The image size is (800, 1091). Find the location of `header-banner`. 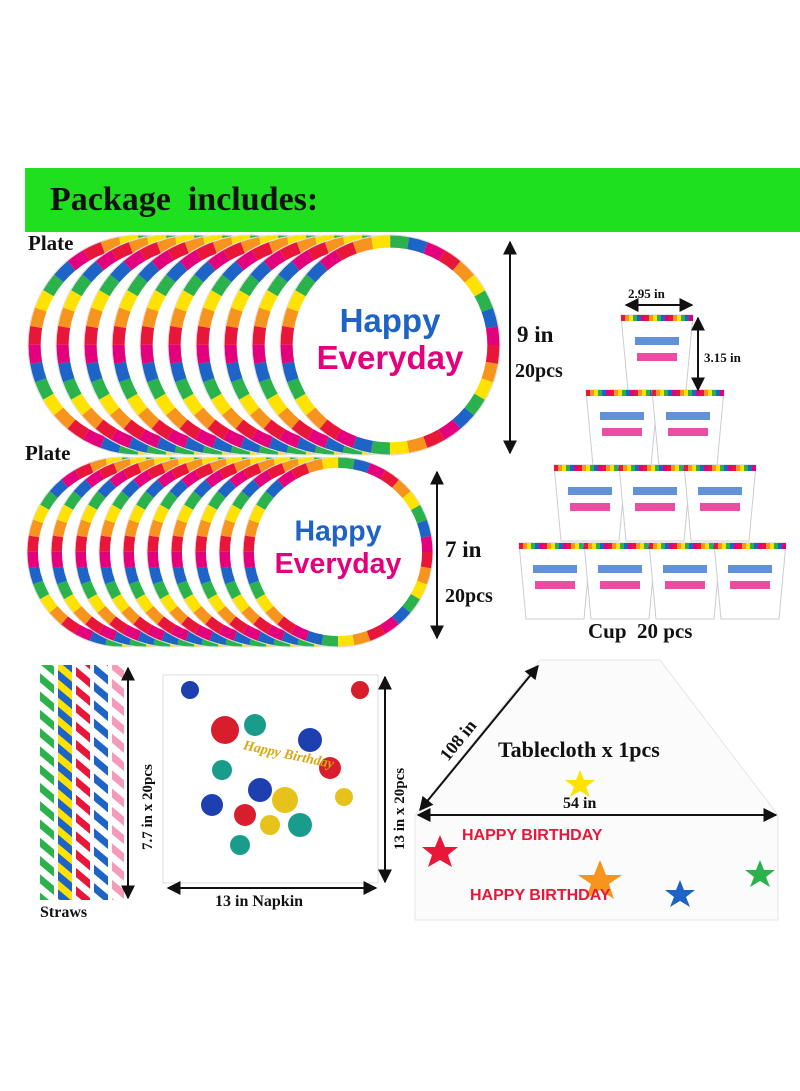

header-banner is located at coordinates (412, 200).